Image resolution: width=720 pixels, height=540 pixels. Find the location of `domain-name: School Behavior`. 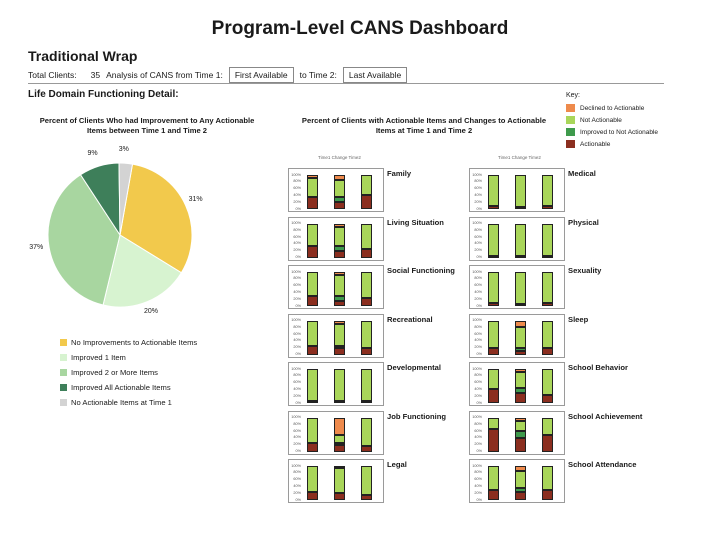

domain-name: School Behavior is located at coordinates (598, 367).